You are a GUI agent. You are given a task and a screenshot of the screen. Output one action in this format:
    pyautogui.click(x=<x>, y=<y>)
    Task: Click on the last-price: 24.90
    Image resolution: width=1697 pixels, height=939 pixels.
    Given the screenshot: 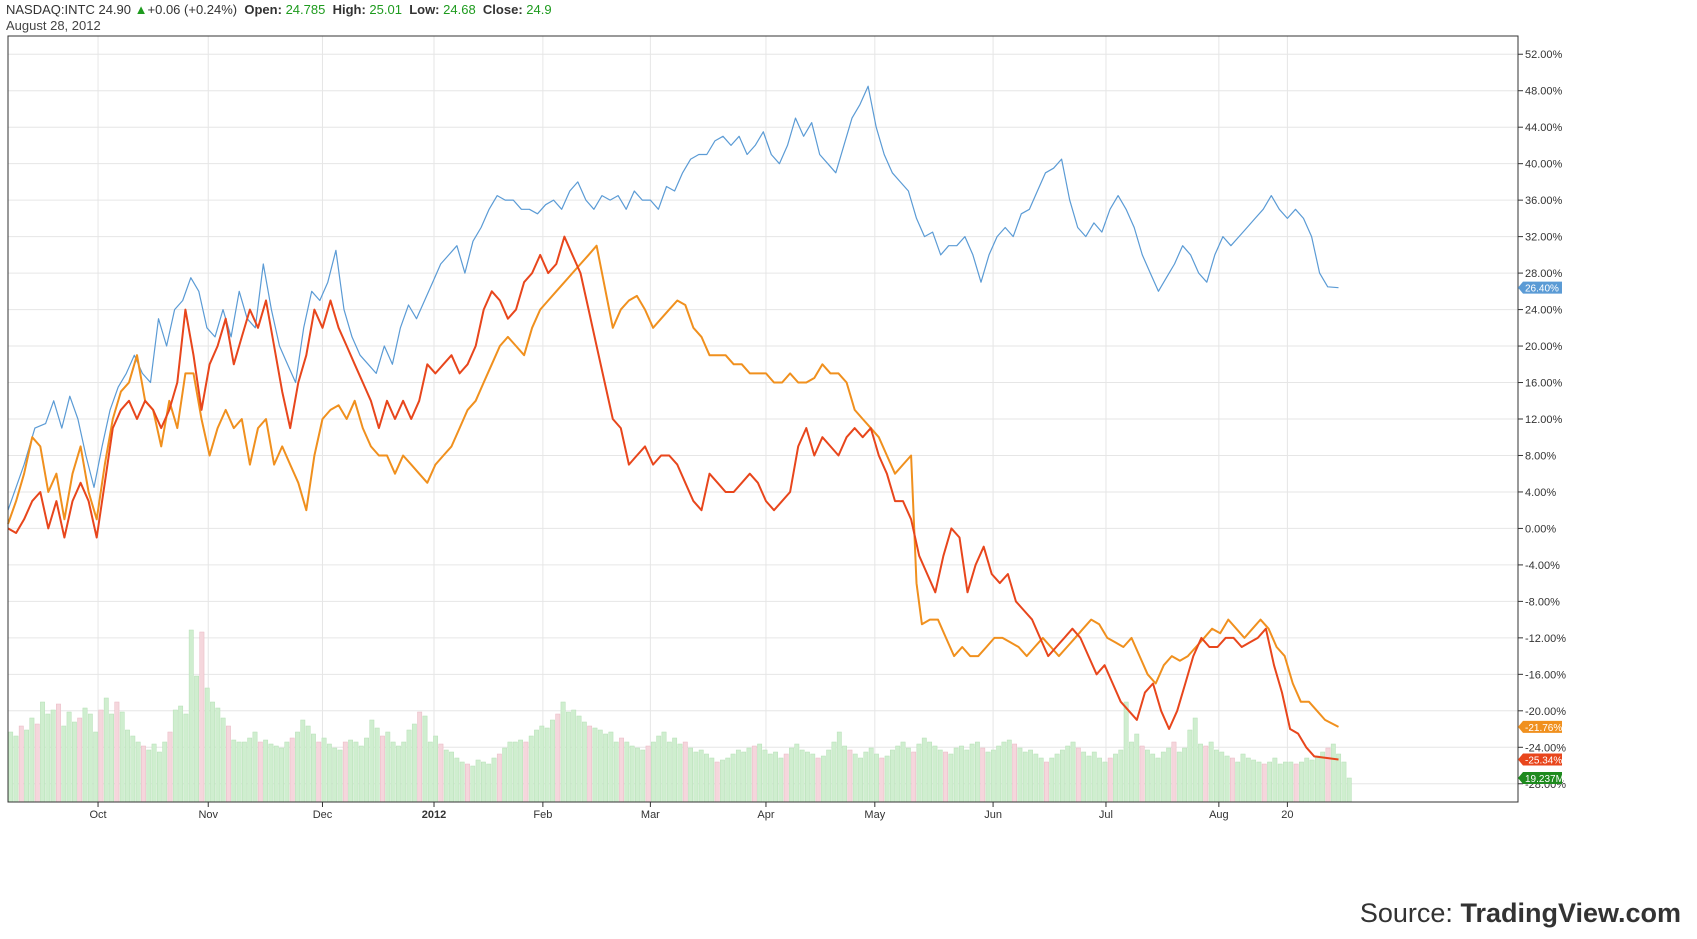 What is the action you would take?
    pyautogui.click(x=115, y=9)
    